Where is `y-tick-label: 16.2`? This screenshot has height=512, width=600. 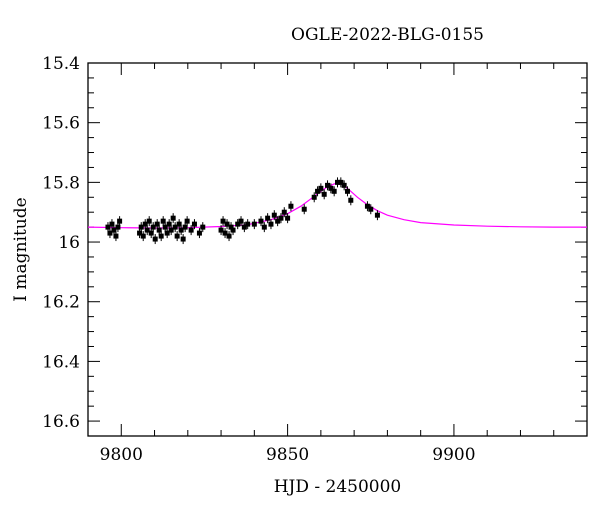 y-tick-label: 16.2 is located at coordinates (61, 303).